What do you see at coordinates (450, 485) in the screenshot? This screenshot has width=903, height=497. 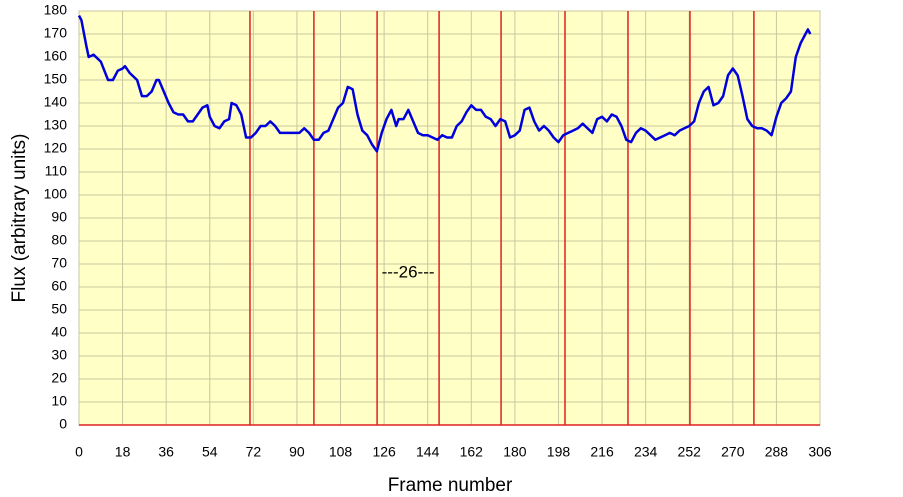 I see `x-axis-title: Frame number` at bounding box center [450, 485].